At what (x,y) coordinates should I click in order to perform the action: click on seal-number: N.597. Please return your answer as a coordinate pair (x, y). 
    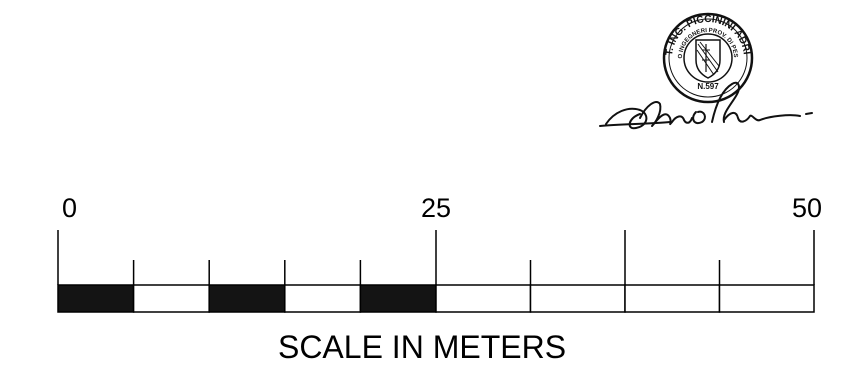
    Looking at the image, I should click on (708, 86).